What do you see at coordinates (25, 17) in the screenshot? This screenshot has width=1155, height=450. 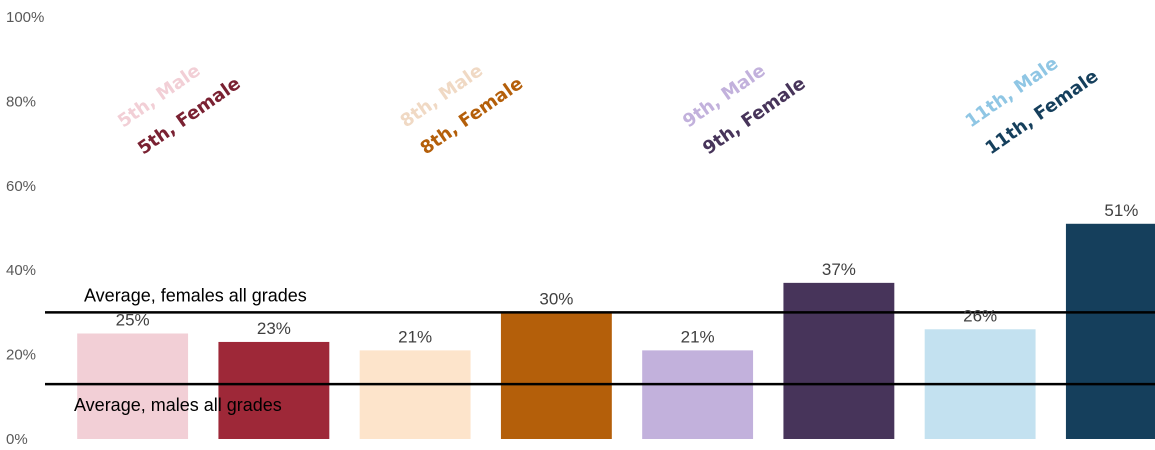 I see `y-tick-label: 100%` at bounding box center [25, 17].